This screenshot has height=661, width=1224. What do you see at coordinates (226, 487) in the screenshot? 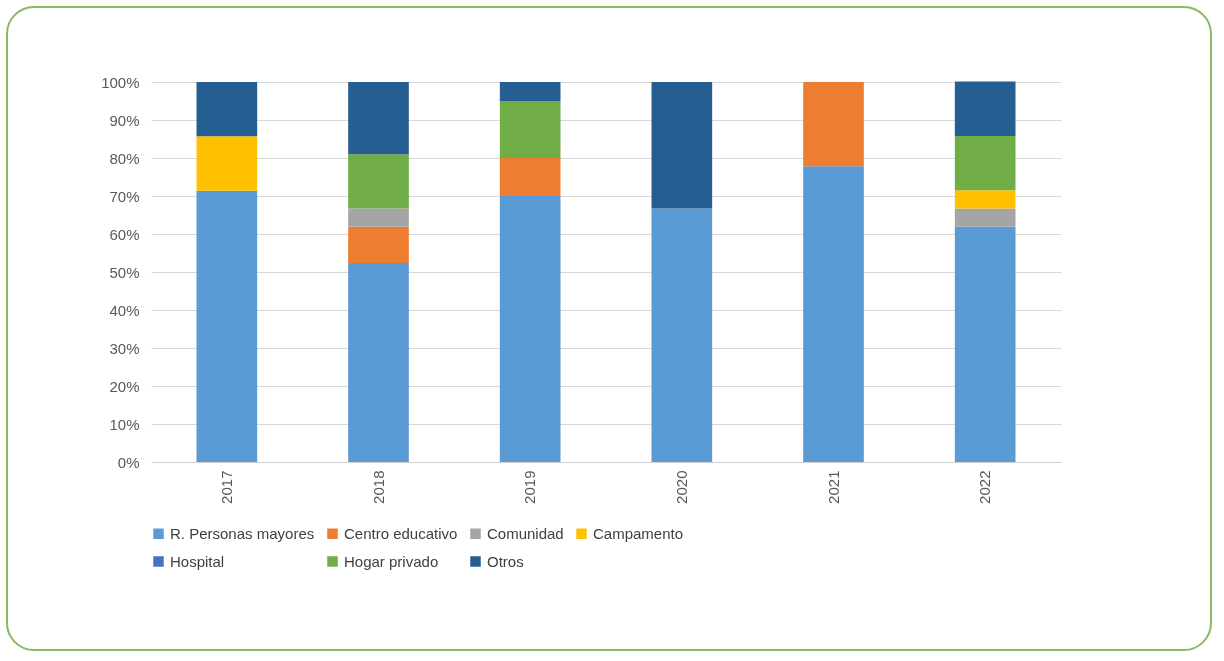
I see `x-tick-label: 2017` at bounding box center [226, 487].